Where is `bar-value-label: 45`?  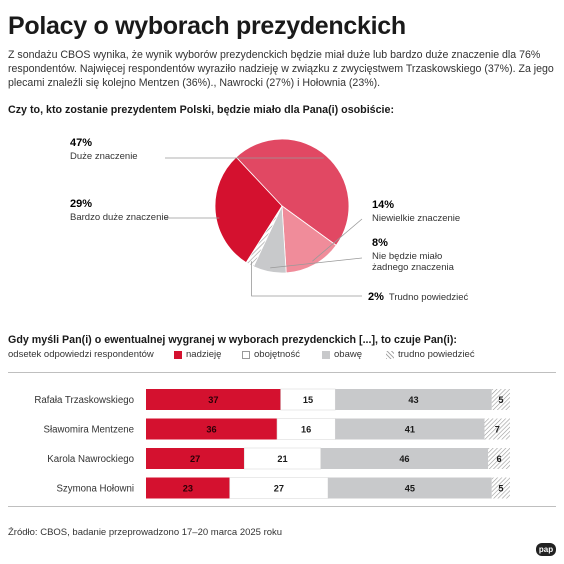 bar-value-label: 45 is located at coordinates (410, 488).